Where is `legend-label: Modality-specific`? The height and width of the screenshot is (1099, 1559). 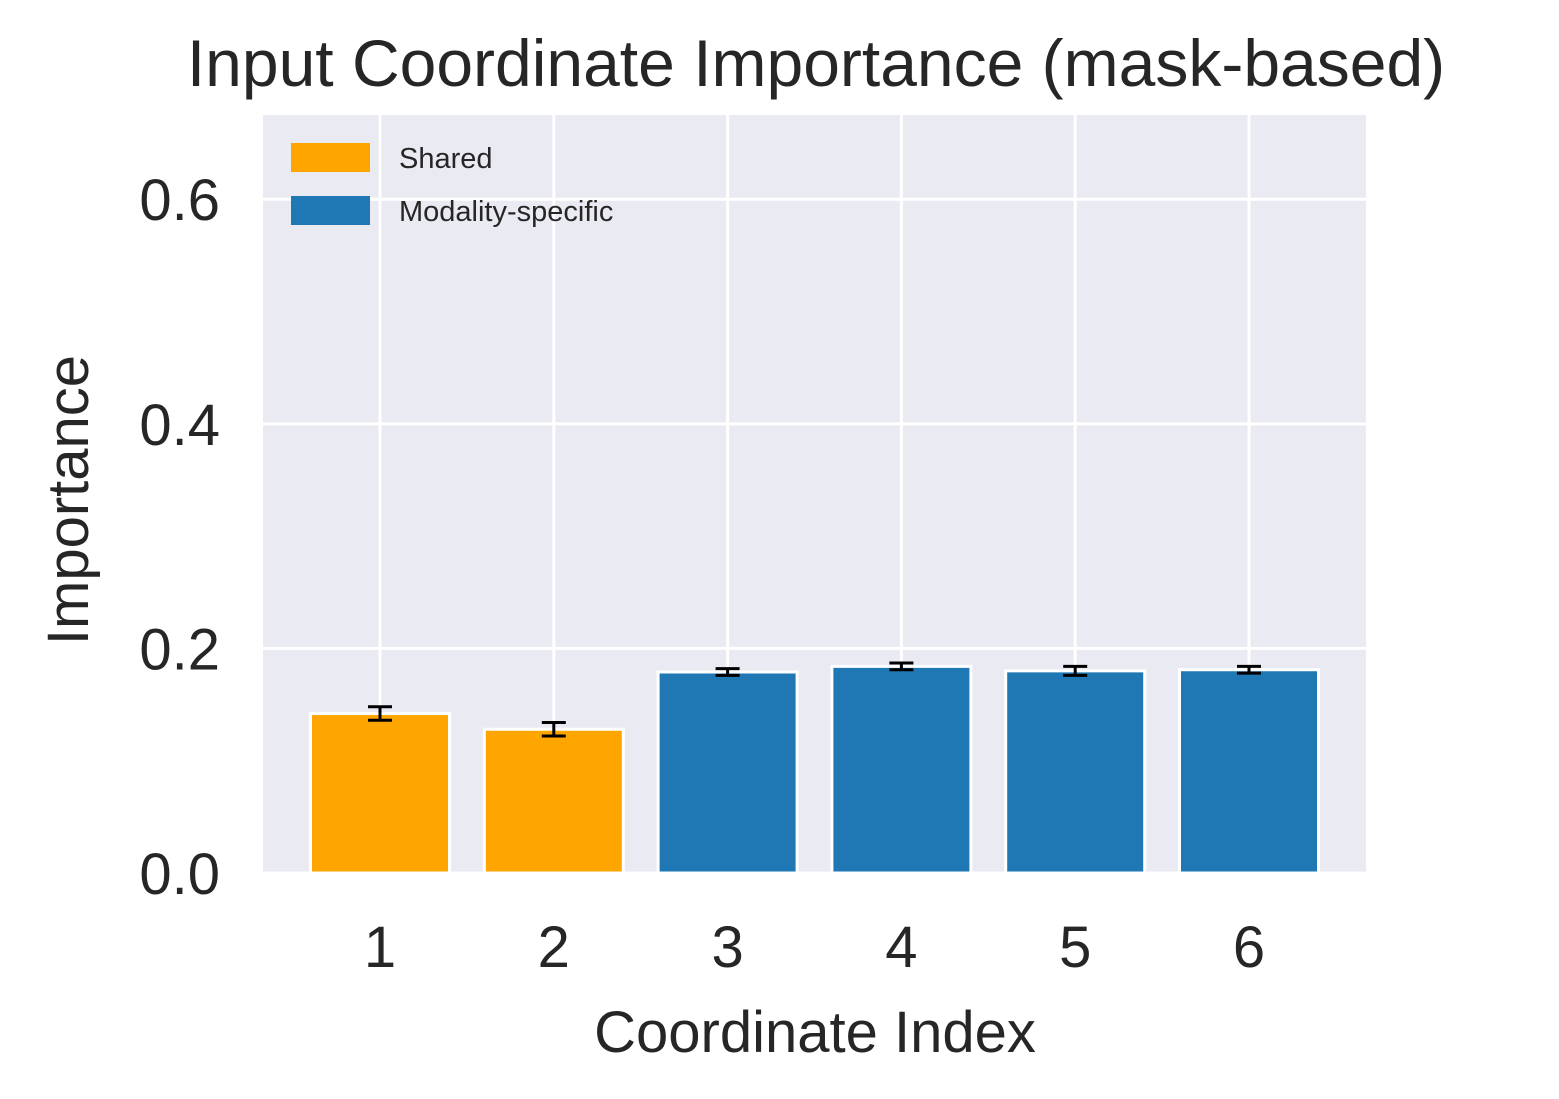
legend-label: Modality-specific is located at coordinates (506, 212).